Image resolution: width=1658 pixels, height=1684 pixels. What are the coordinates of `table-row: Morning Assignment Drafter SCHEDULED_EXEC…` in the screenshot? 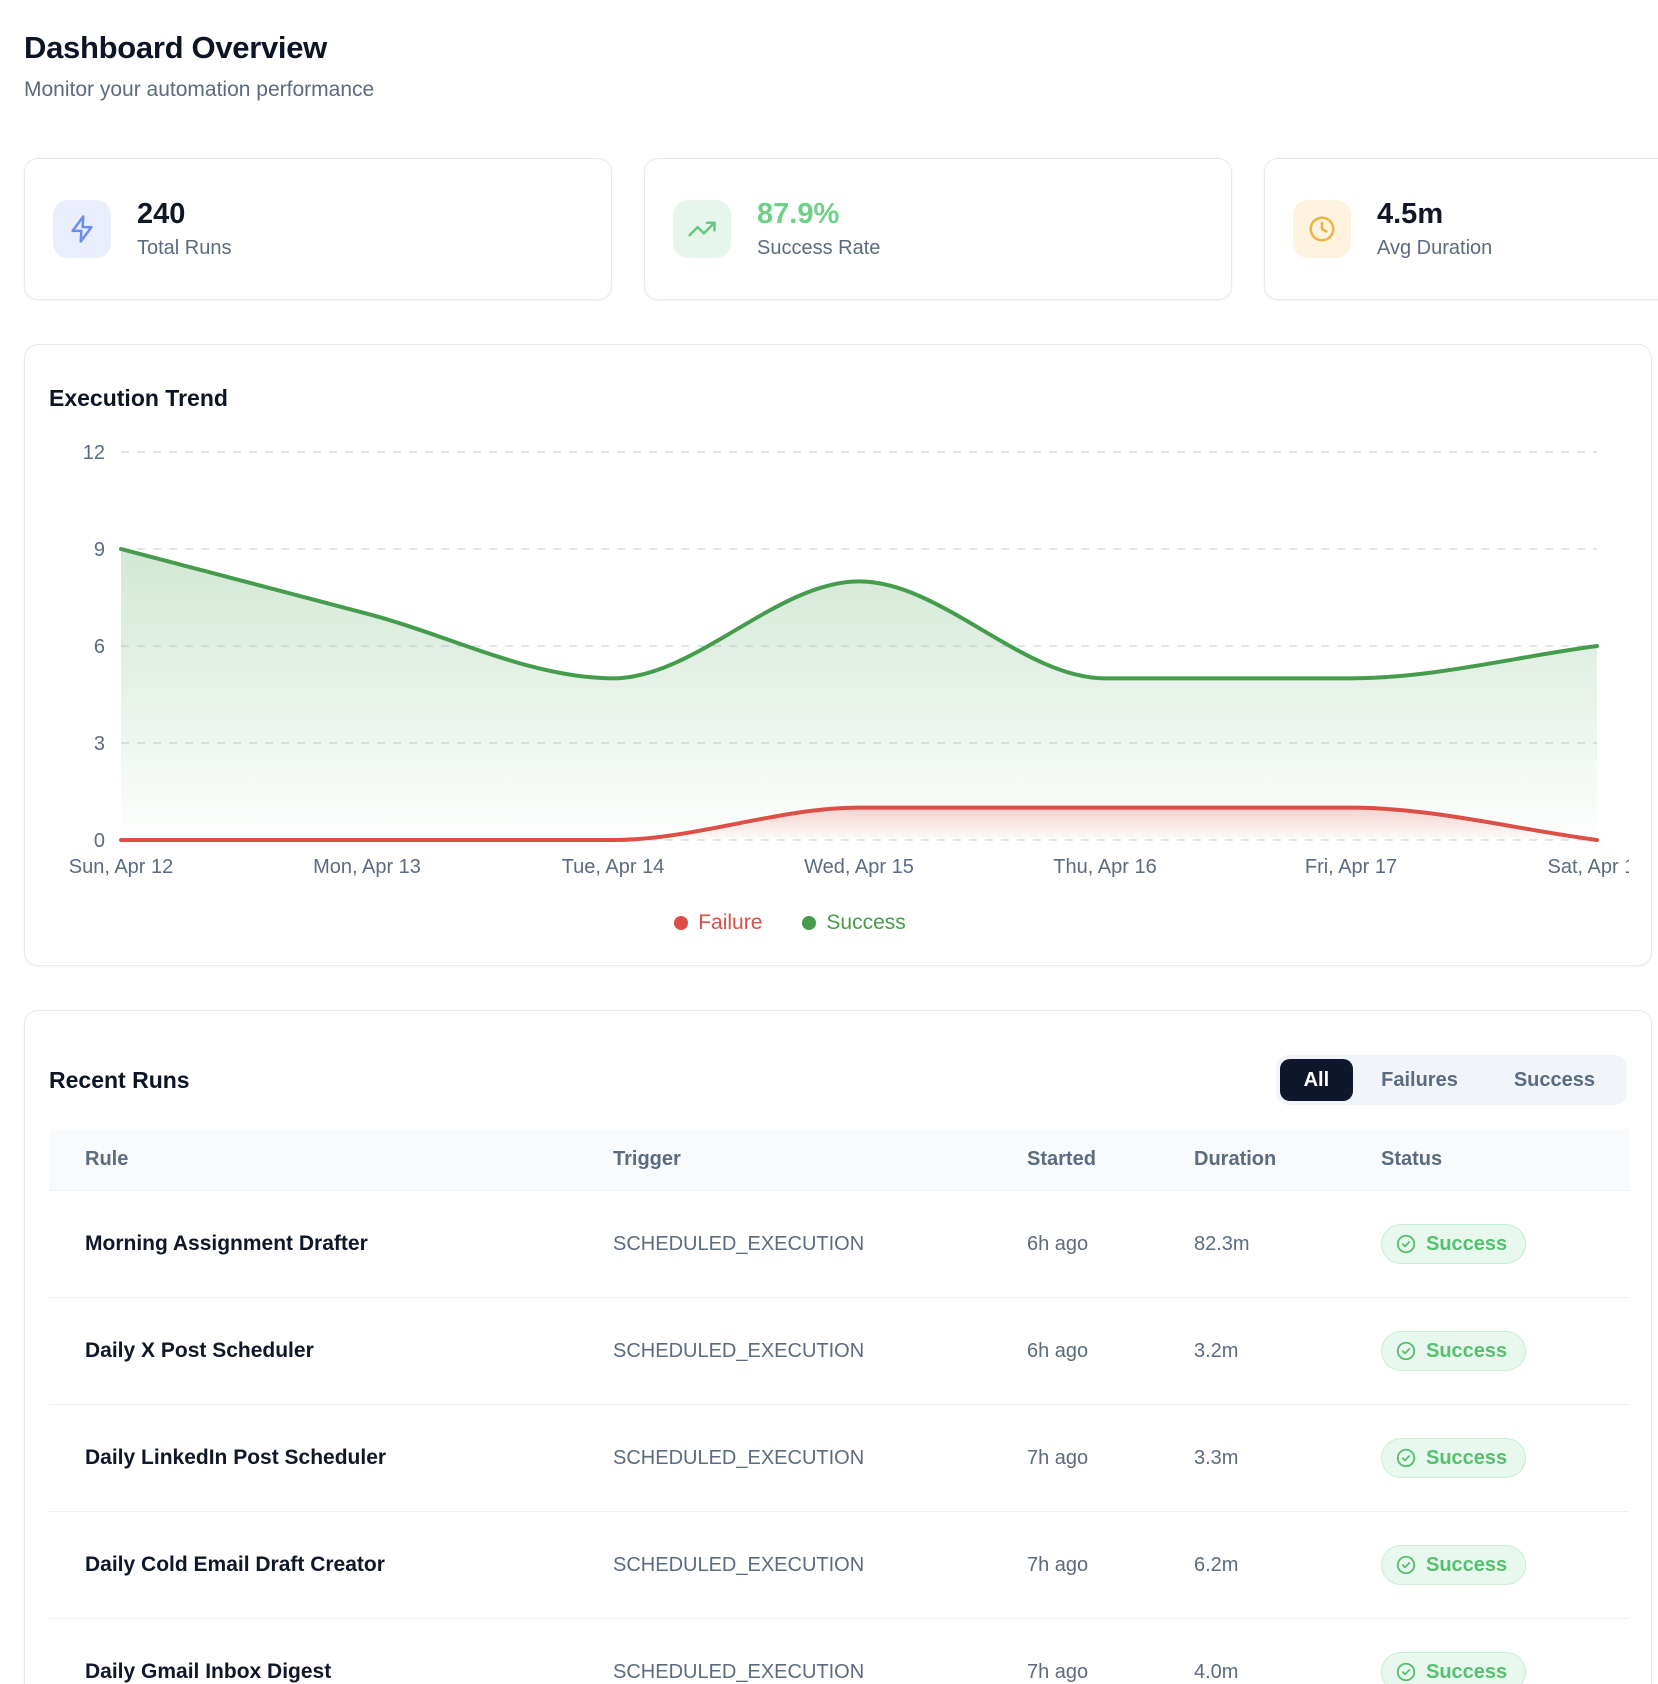 It's located at (839, 1244).